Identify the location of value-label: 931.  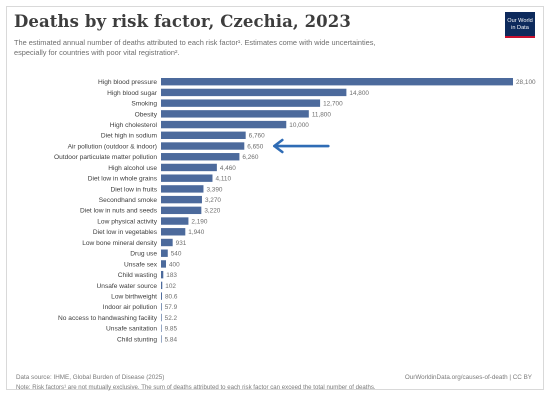
(181, 243).